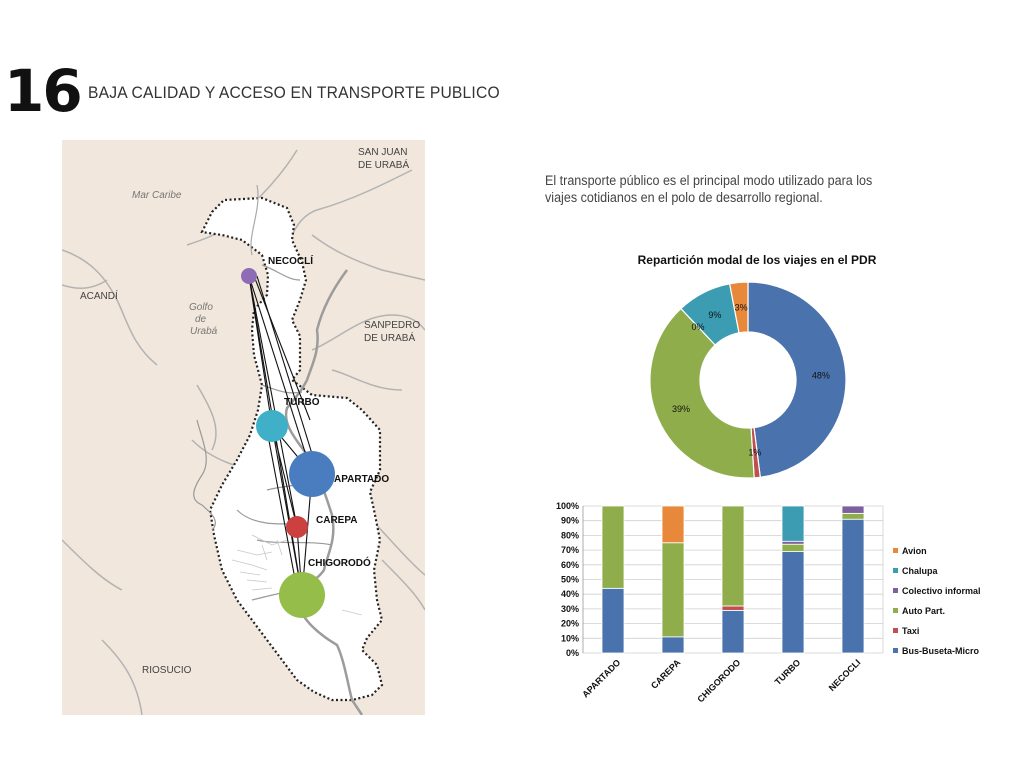  Describe the element at coordinates (788, 672) in the screenshot. I see `bar-x-tick: TURBO` at that location.